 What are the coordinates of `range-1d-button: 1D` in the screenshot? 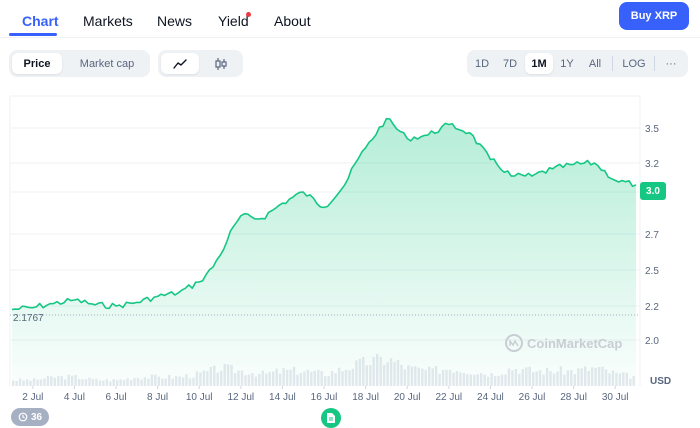 It's located at (482, 63).